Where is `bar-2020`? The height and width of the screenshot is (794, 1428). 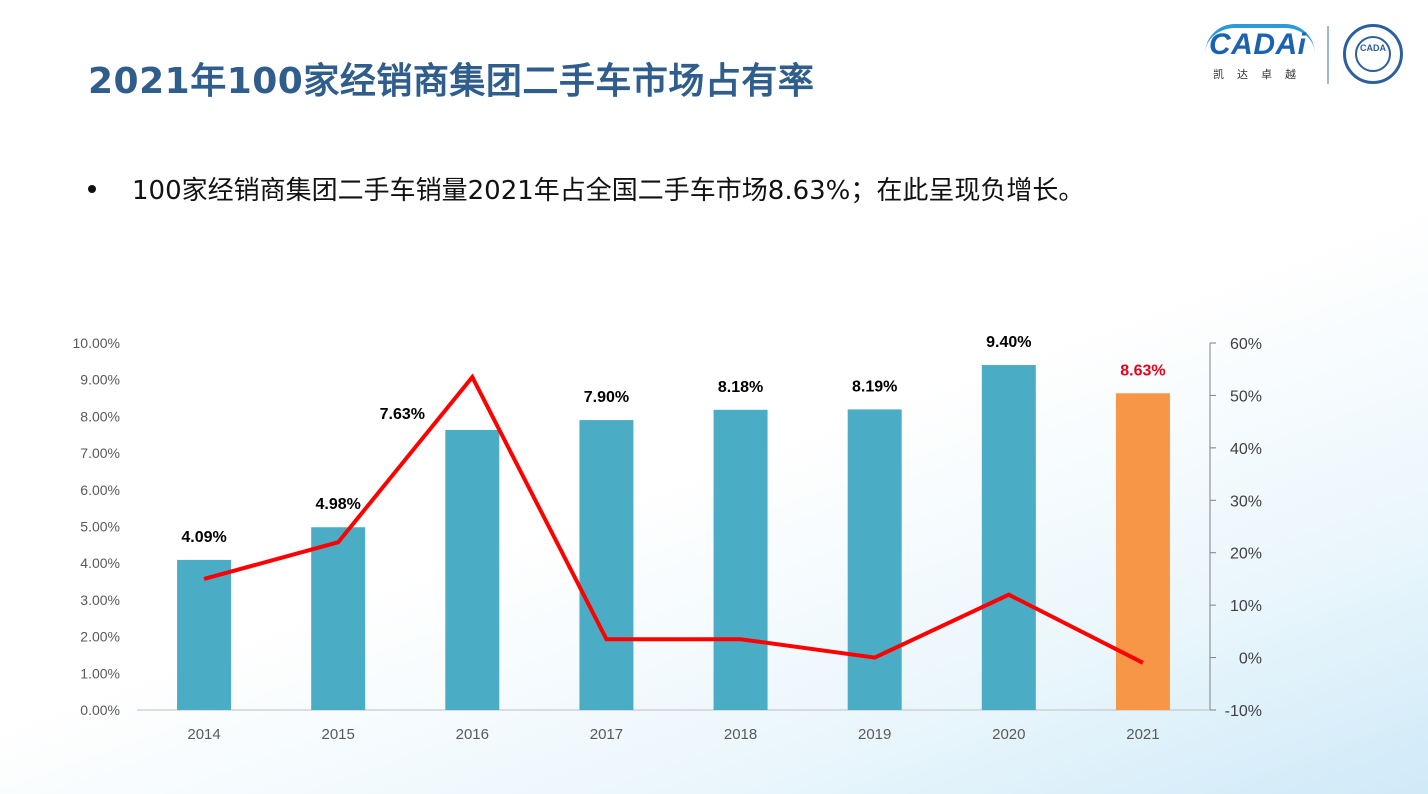
bar-2020 is located at coordinates (1008, 537).